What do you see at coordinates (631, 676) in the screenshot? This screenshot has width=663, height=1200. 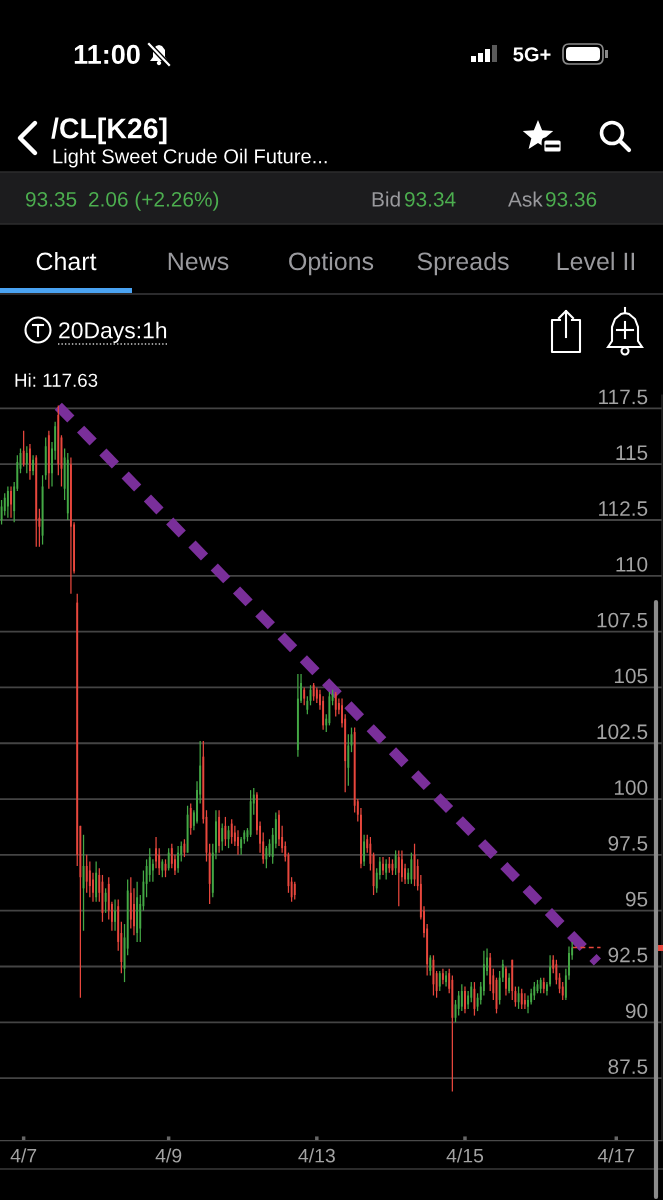 I see `y-tick-label: 105` at bounding box center [631, 676].